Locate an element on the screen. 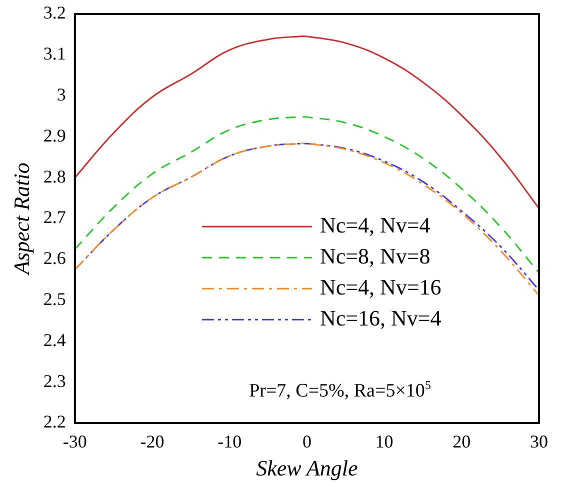  x-tick-label: -30 is located at coordinates (74, 442).